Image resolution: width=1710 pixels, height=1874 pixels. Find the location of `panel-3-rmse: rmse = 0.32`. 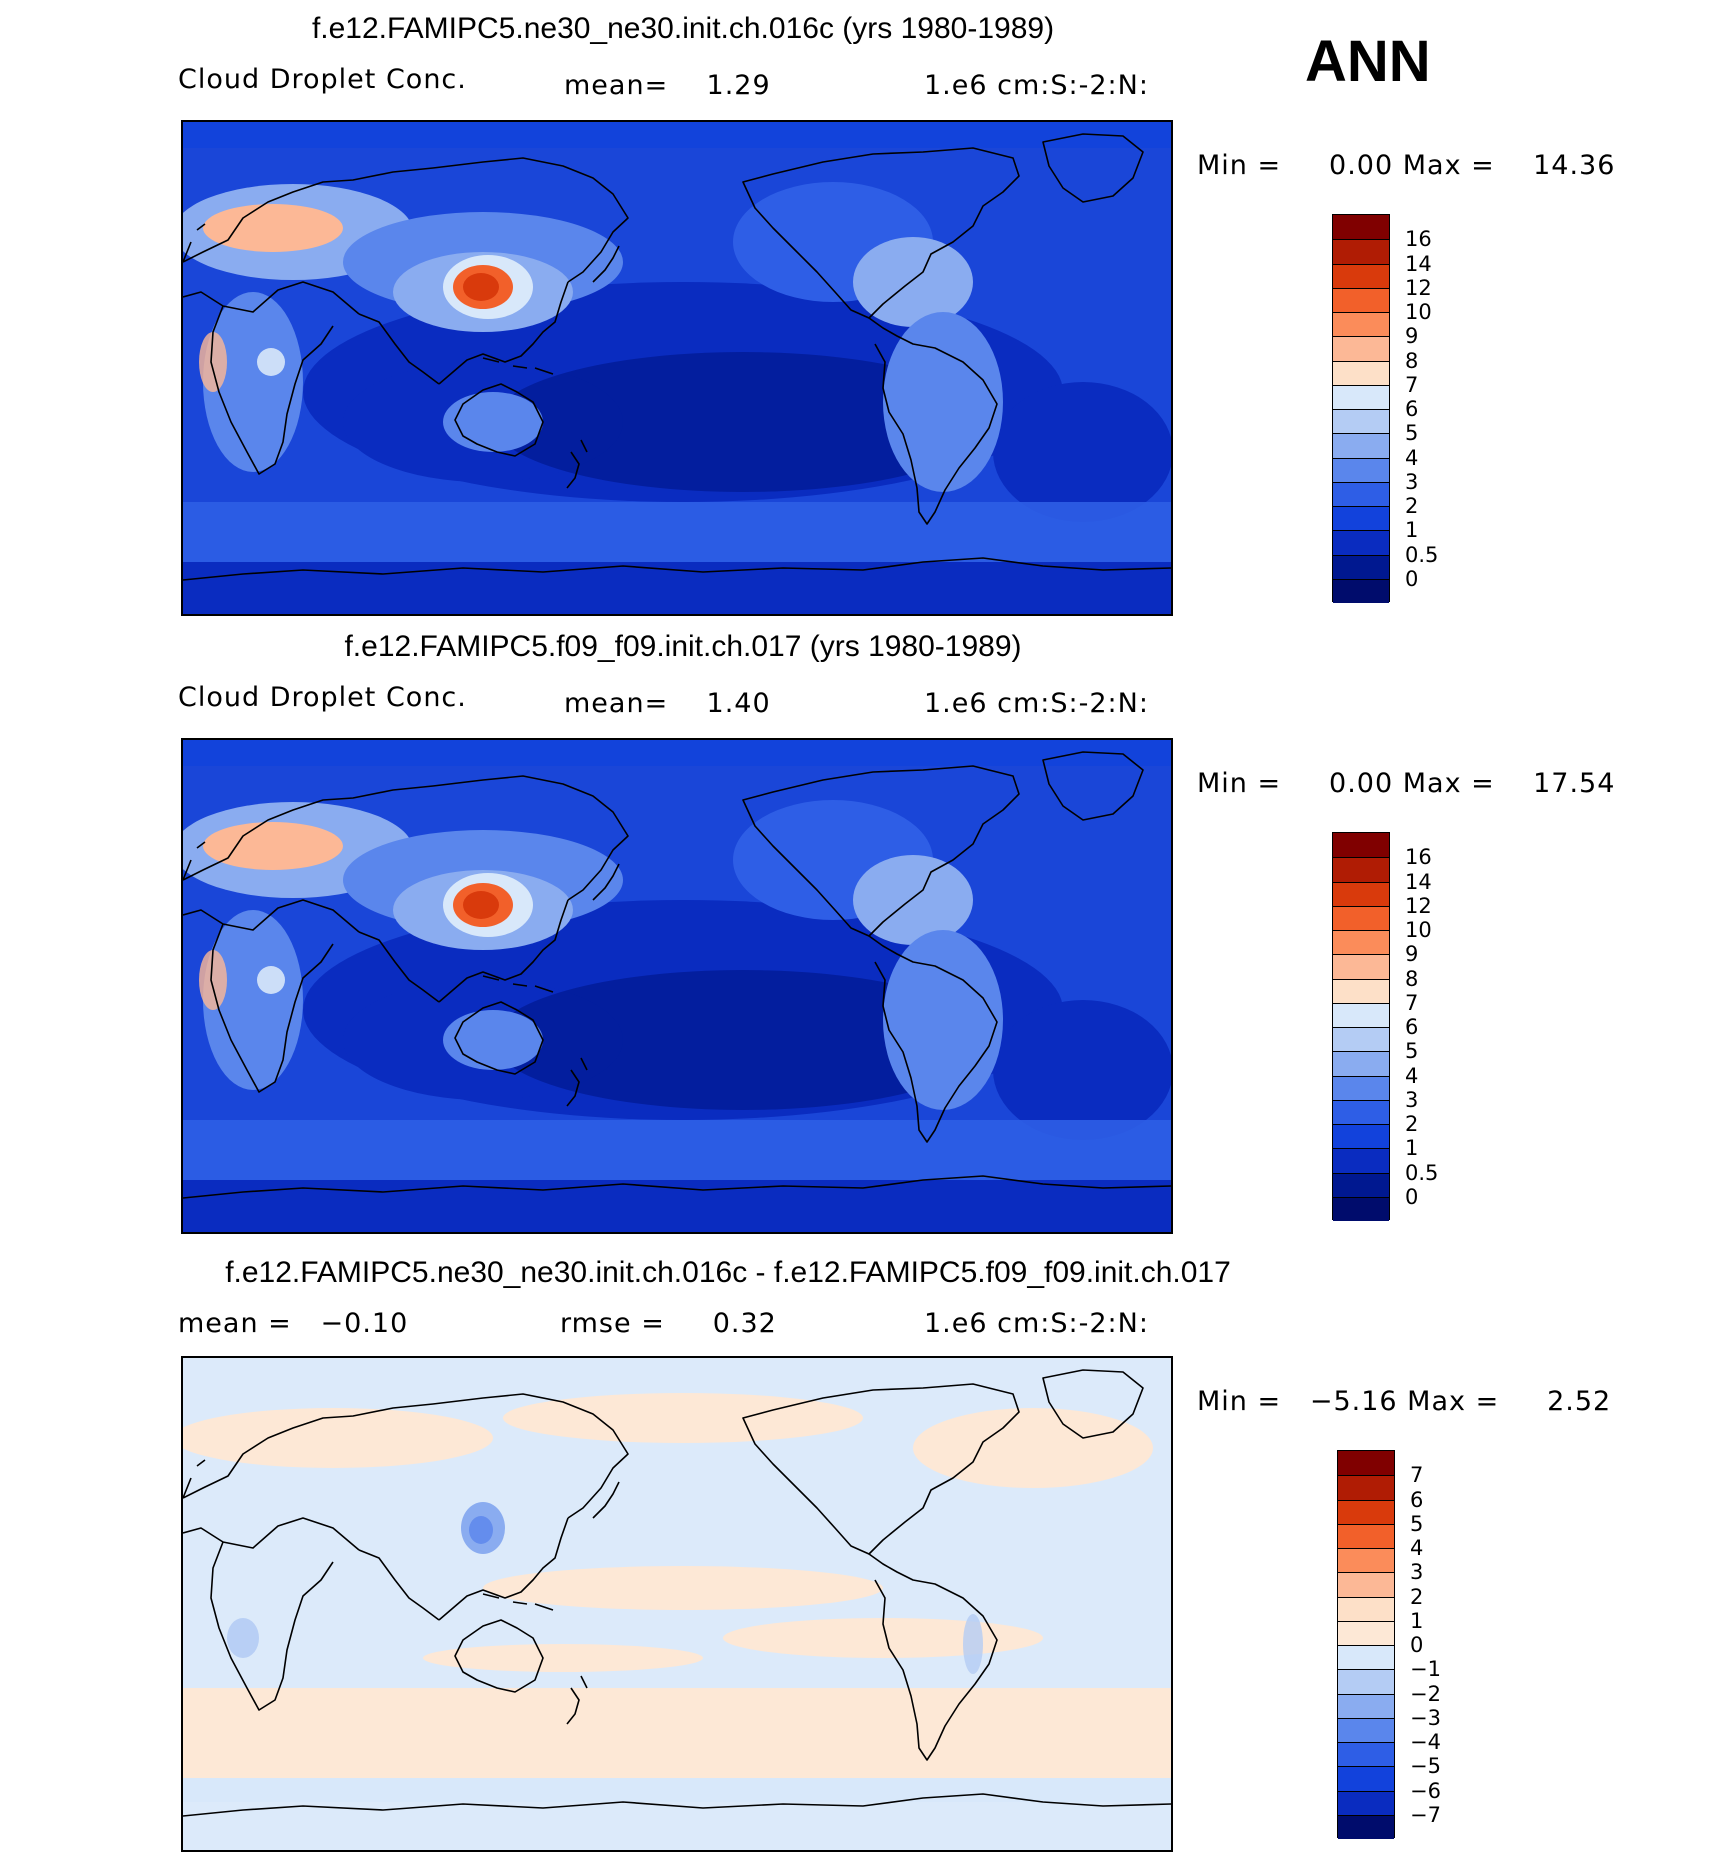

panel-3-rmse: rmse = 0.32 is located at coordinates (668, 1323).